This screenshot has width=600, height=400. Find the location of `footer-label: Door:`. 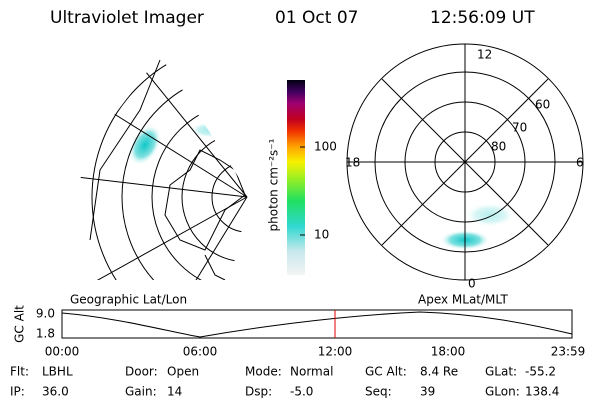

footer-label: Door: is located at coordinates (141, 372).